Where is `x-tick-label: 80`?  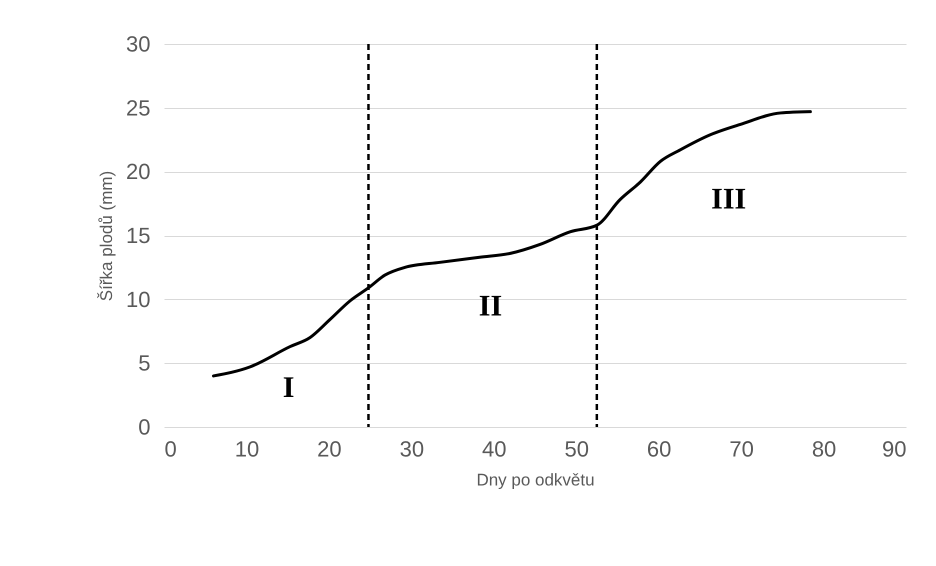
x-tick-label: 80 is located at coordinates (824, 449).